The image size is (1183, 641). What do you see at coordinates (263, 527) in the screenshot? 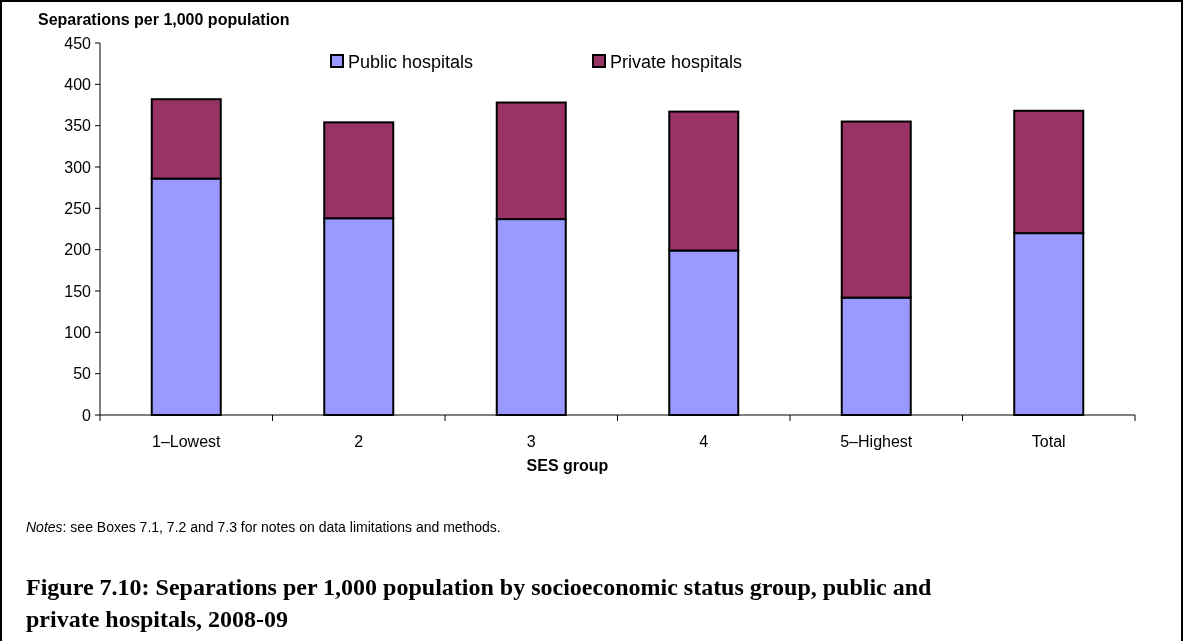
I see `text: Notes: see Boxes 7.1, 7.2 and 7.3 for notes on data limitations and methods.` at bounding box center [263, 527].